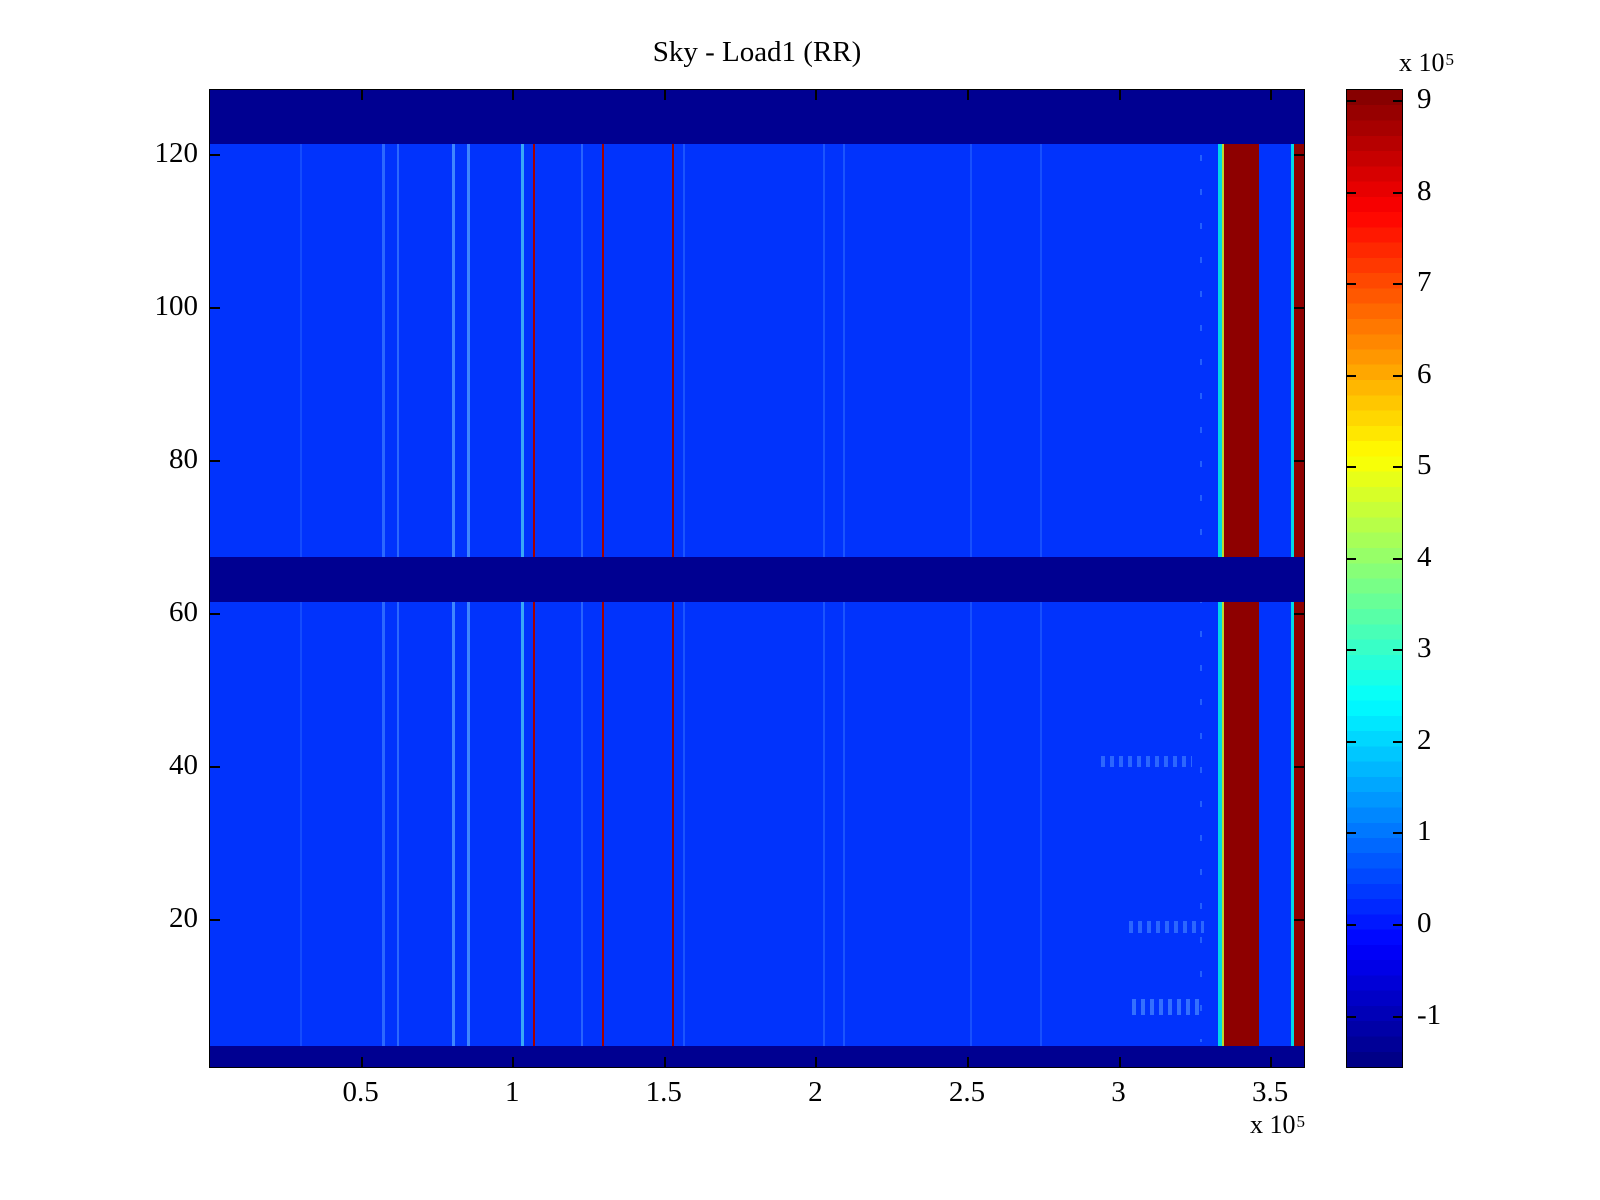 This screenshot has width=1600, height=1200. Describe the element at coordinates (1424, 922) in the screenshot. I see `colorbar-tick-label: 0` at that location.